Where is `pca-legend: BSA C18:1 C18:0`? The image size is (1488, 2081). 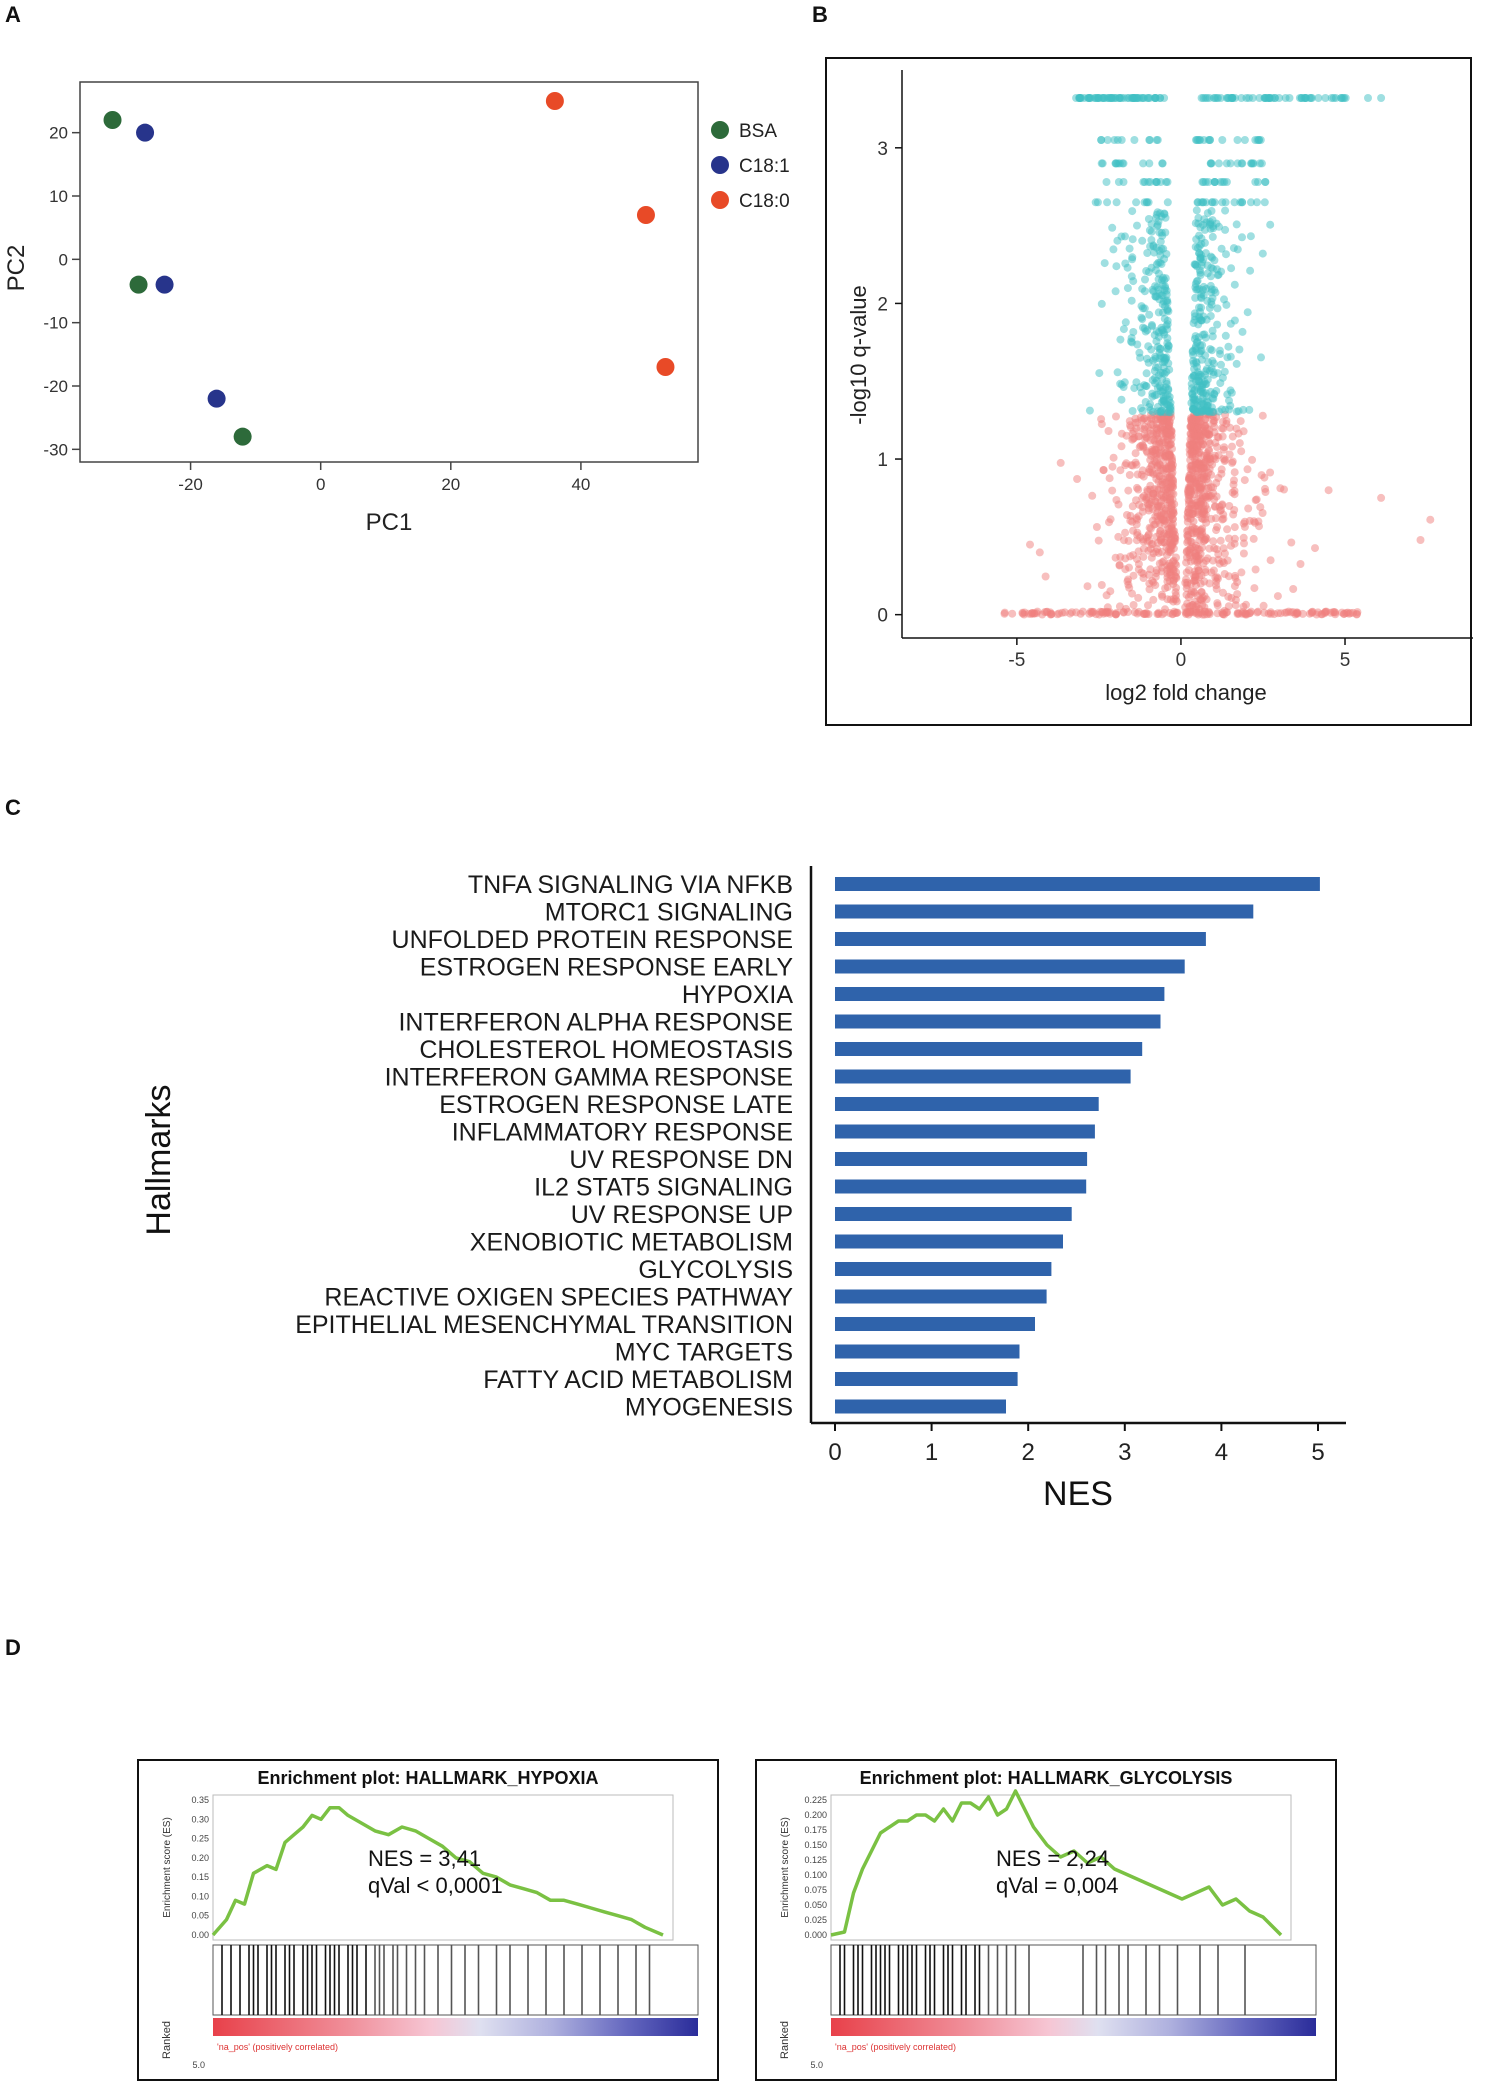 pca-legend: BSA C18:1 C18:0 is located at coordinates (750, 166).